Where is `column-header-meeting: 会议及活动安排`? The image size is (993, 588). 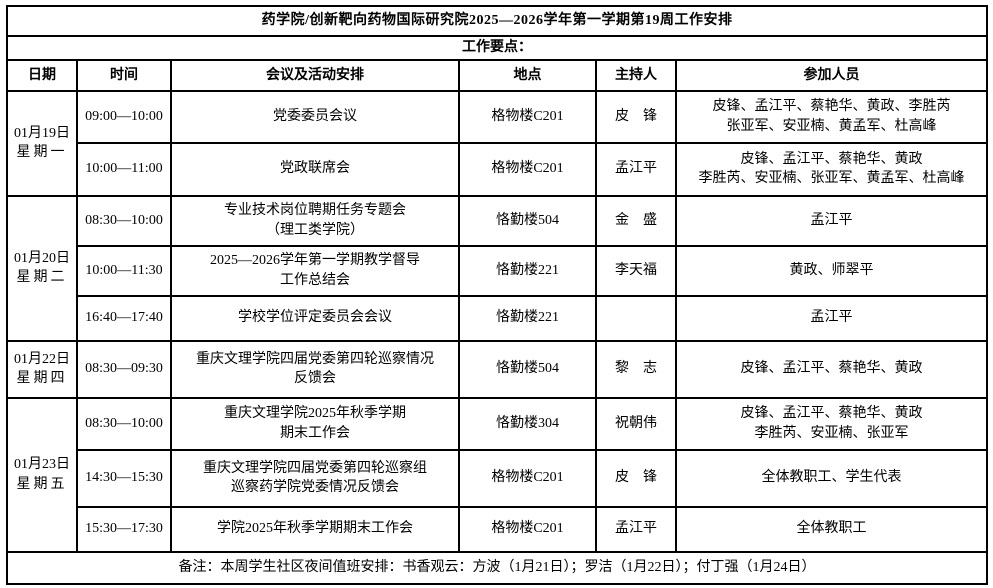
column-header-meeting: 会议及活动安排 is located at coordinates (315, 75).